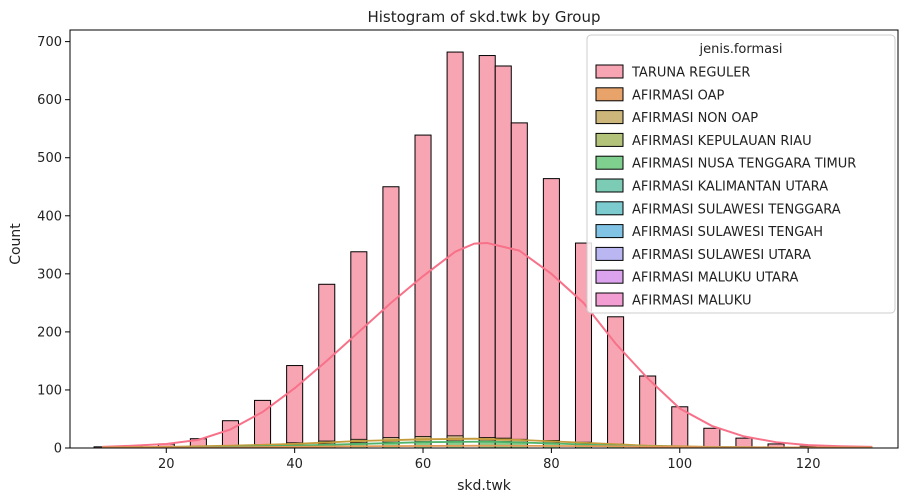 Image resolution: width=910 pixels, height=497 pixels. What do you see at coordinates (483, 17) in the screenshot?
I see `chart-title: Histogram of skd.twk by Group` at bounding box center [483, 17].